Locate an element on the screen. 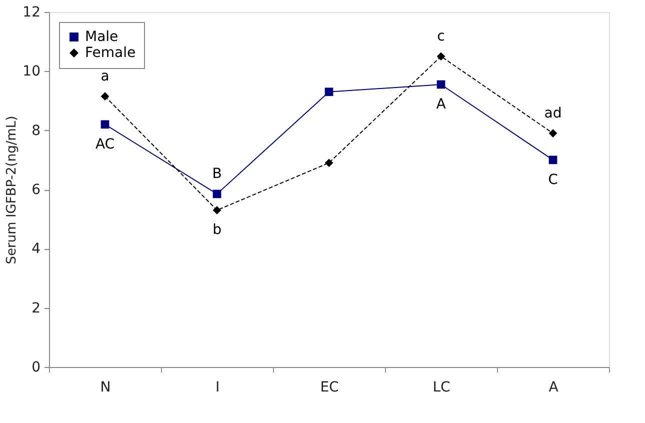 This screenshot has height=423, width=645. y-tick-label: 12 is located at coordinates (31, 12).